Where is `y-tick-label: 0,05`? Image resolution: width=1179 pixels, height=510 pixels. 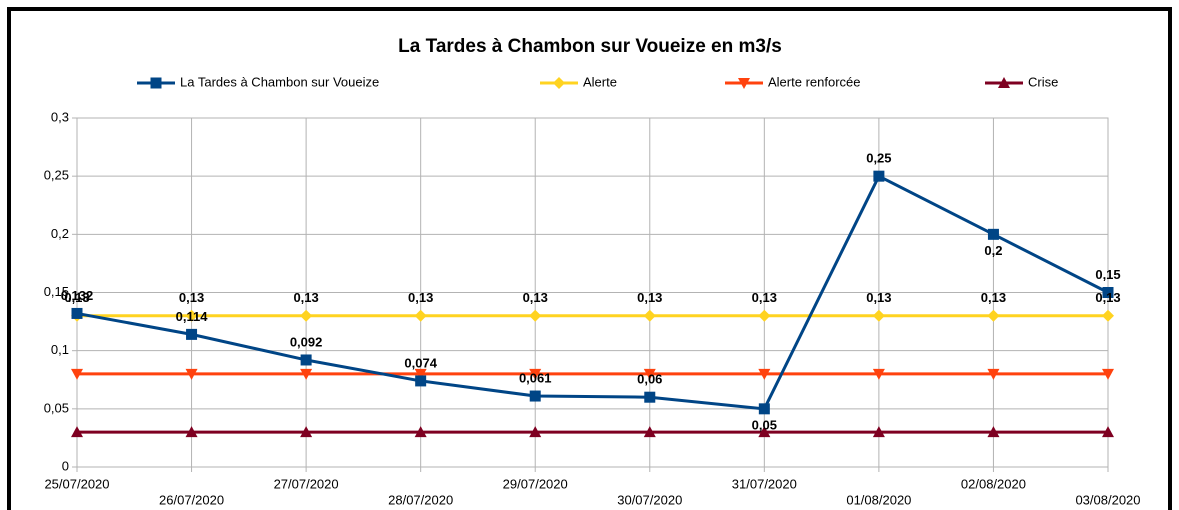
y-tick-label: 0,05 is located at coordinates (56, 407).